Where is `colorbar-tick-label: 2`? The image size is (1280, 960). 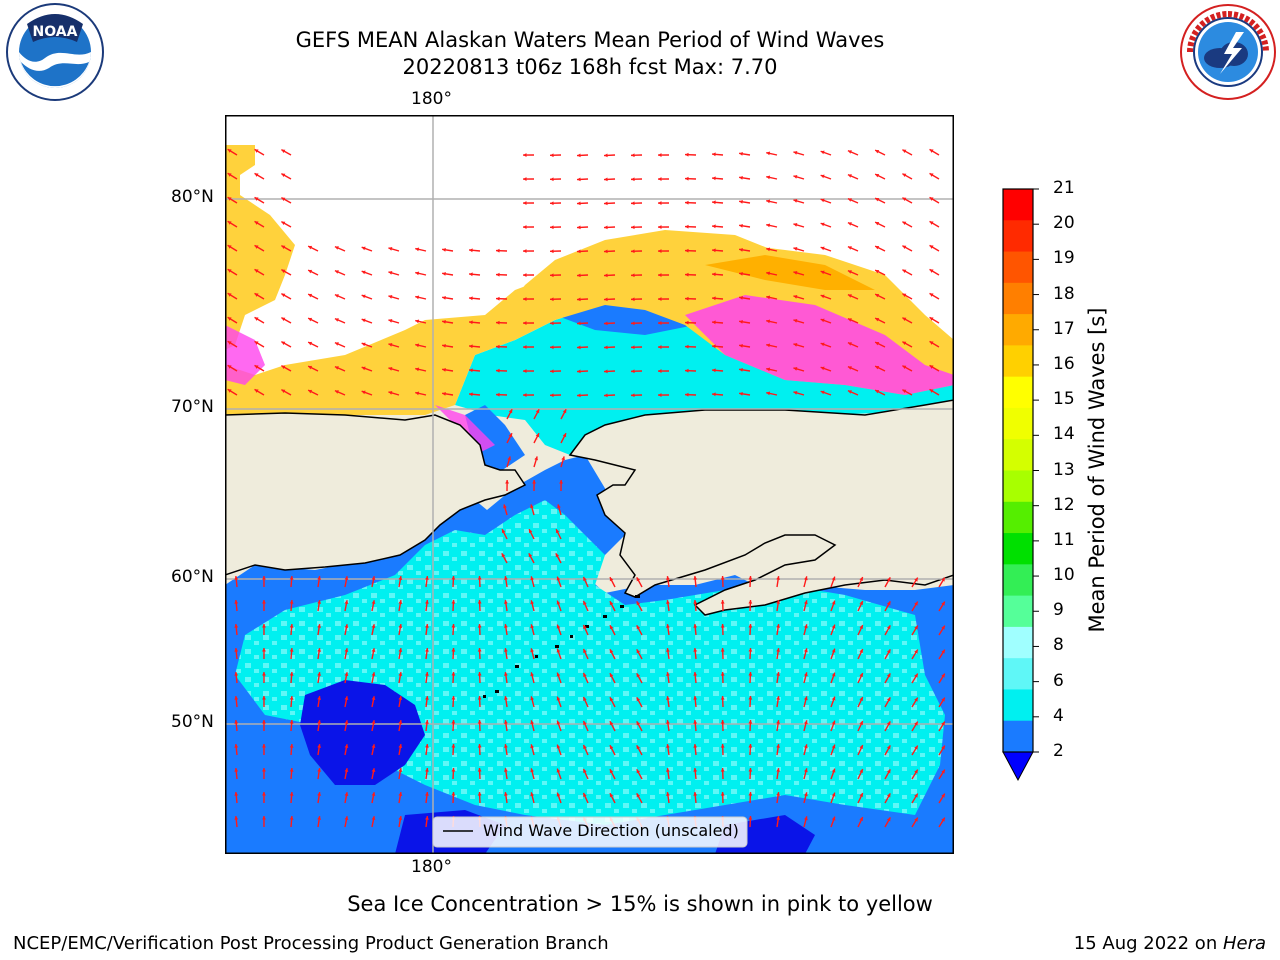 colorbar-tick-label: 2 is located at coordinates (1058, 751).